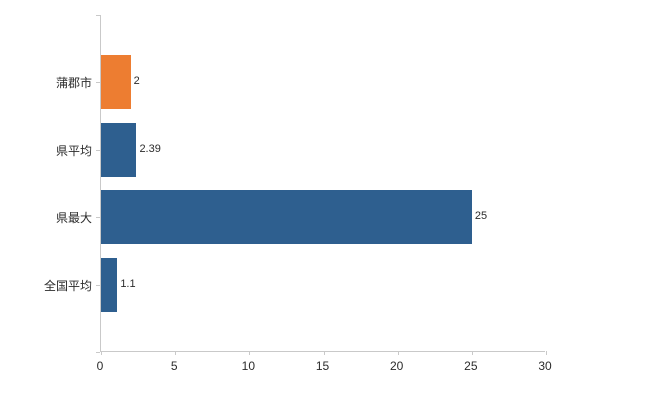 The width and height of the screenshot is (650, 400). Describe the element at coordinates (100, 366) in the screenshot. I see `x-tick-label: 0` at that location.